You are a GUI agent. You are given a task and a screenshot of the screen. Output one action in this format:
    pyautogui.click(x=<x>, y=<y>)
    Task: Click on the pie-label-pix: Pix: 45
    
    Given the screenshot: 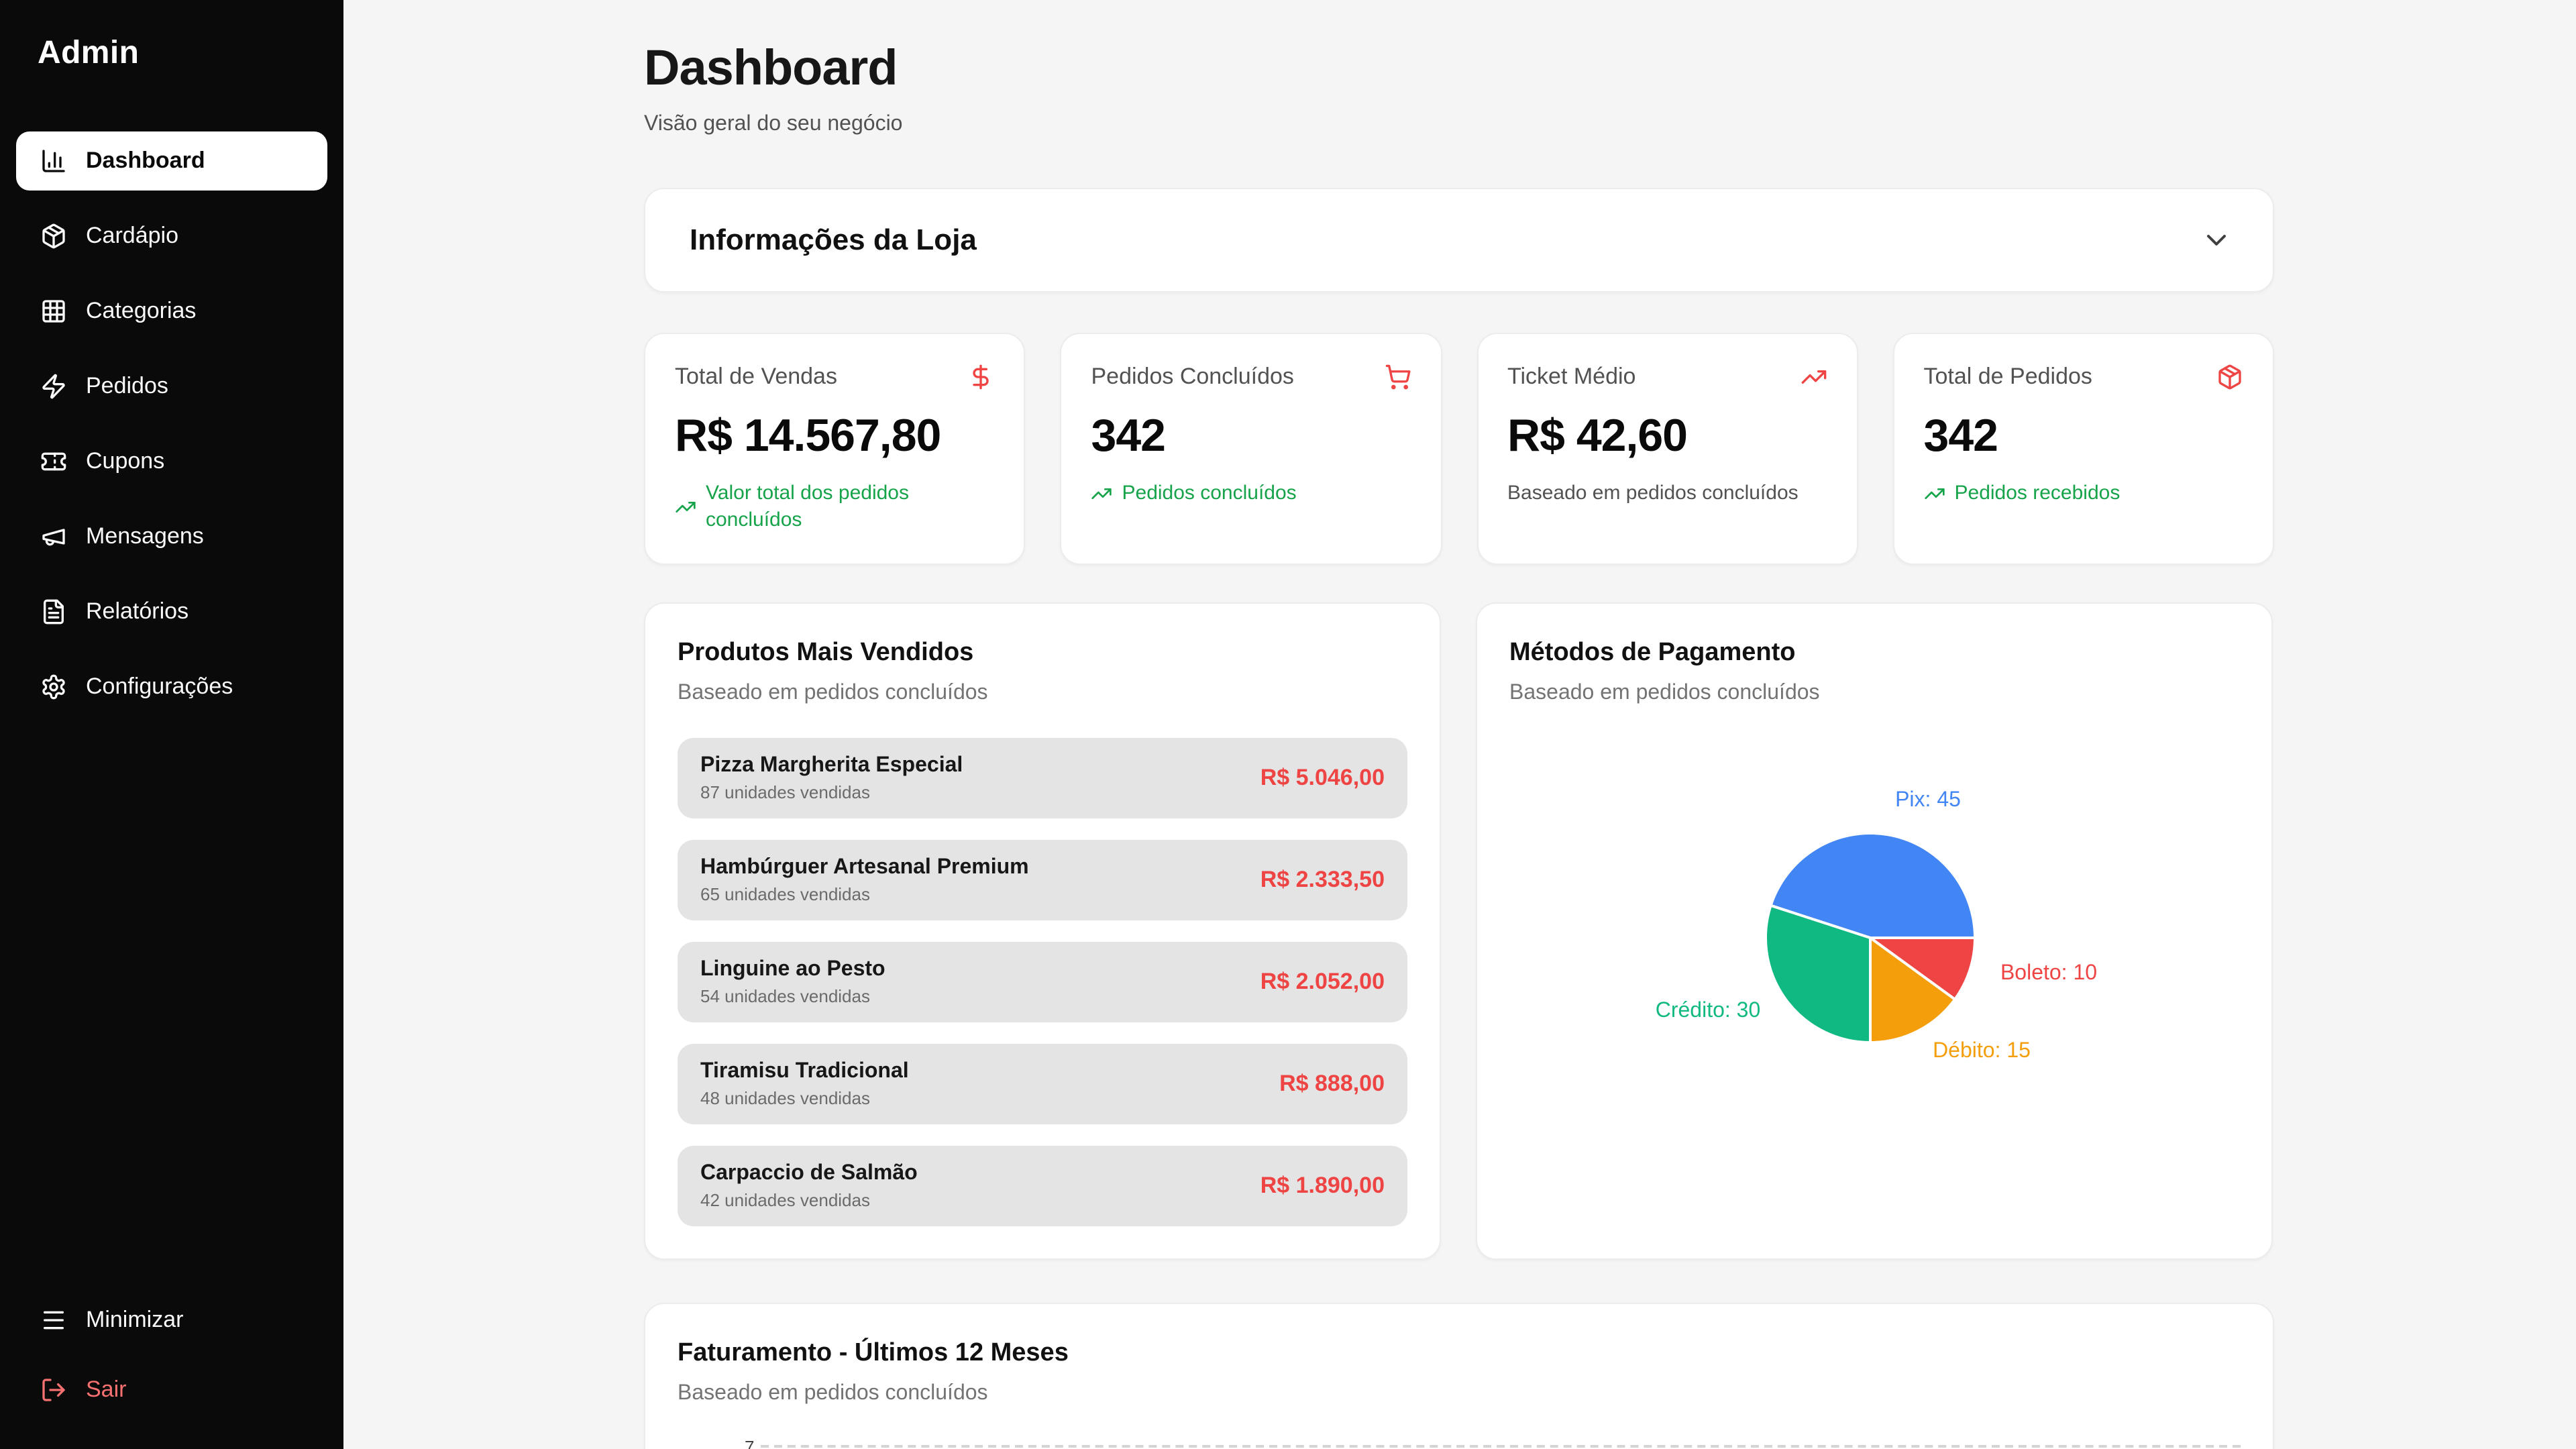 What is the action you would take?
    pyautogui.click(x=1928, y=800)
    